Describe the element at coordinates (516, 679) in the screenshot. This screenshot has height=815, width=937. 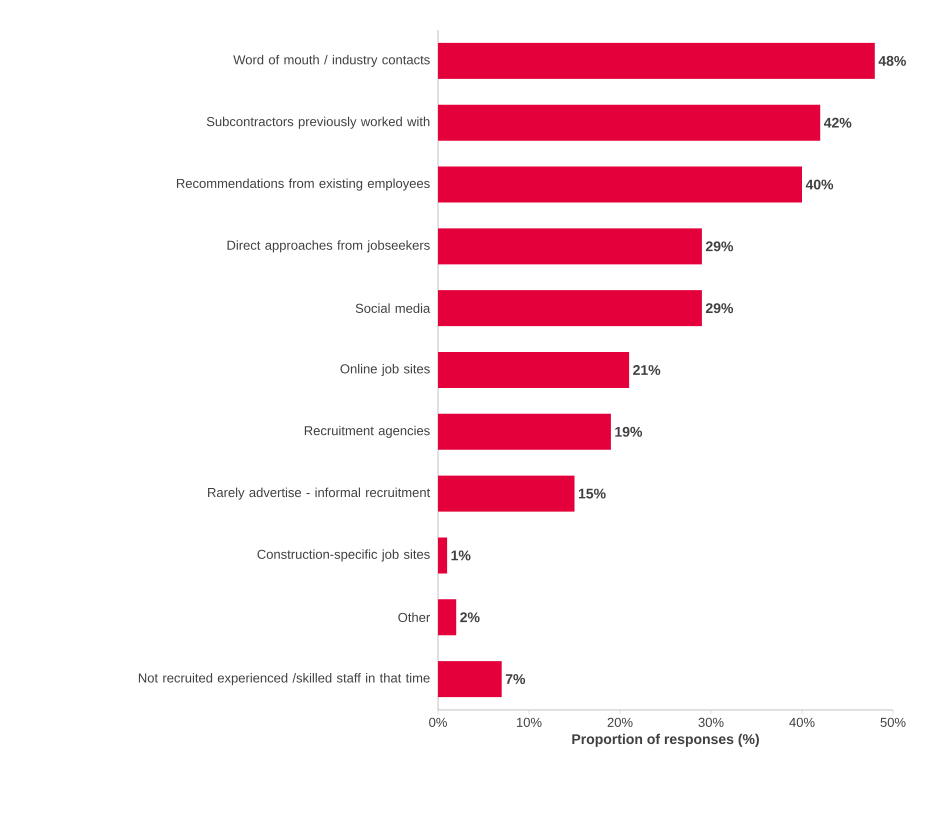
I see `data-label: 7%` at that location.